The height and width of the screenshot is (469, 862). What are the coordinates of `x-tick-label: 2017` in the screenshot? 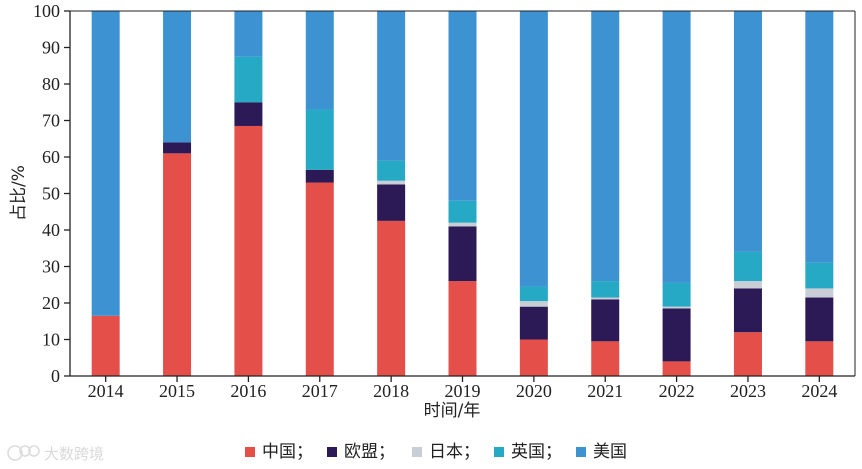 It's located at (320, 391).